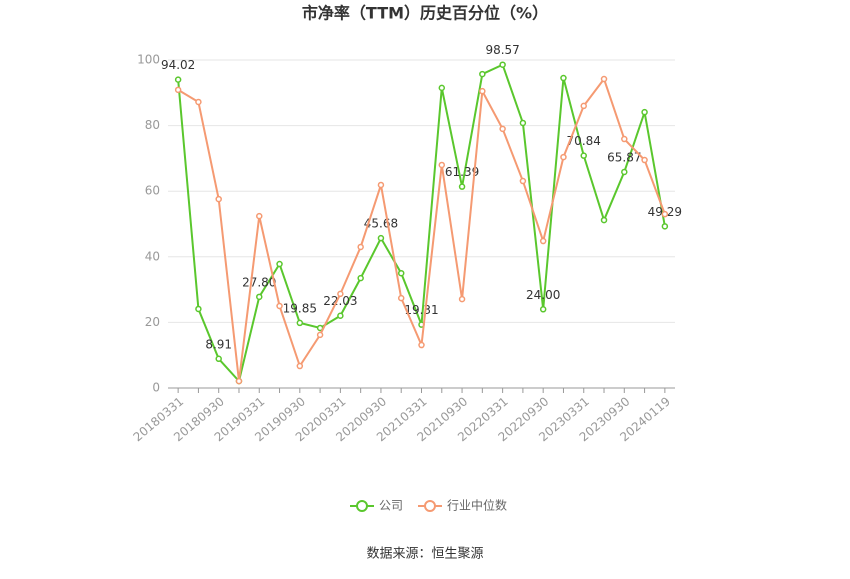 Image resolution: width=850 pixels, height=579 pixels. What do you see at coordinates (152, 322) in the screenshot?
I see `y-tick-label: 20` at bounding box center [152, 322].